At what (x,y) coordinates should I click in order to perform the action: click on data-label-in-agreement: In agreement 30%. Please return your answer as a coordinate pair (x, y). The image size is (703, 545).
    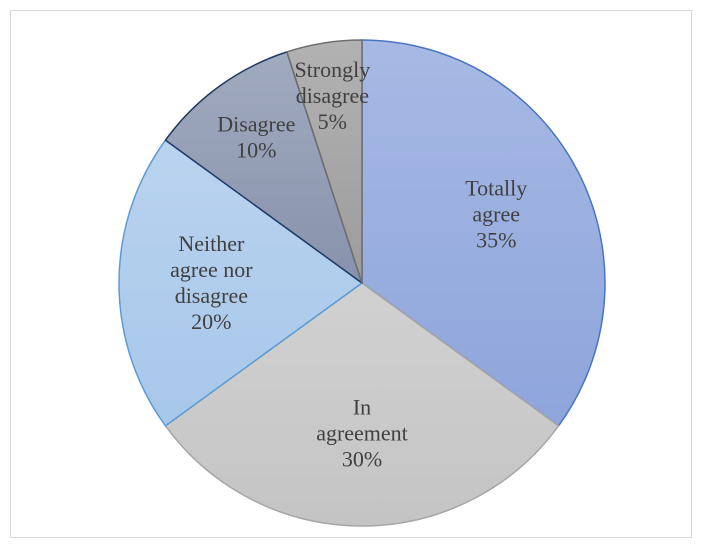
    Looking at the image, I should click on (362, 433).